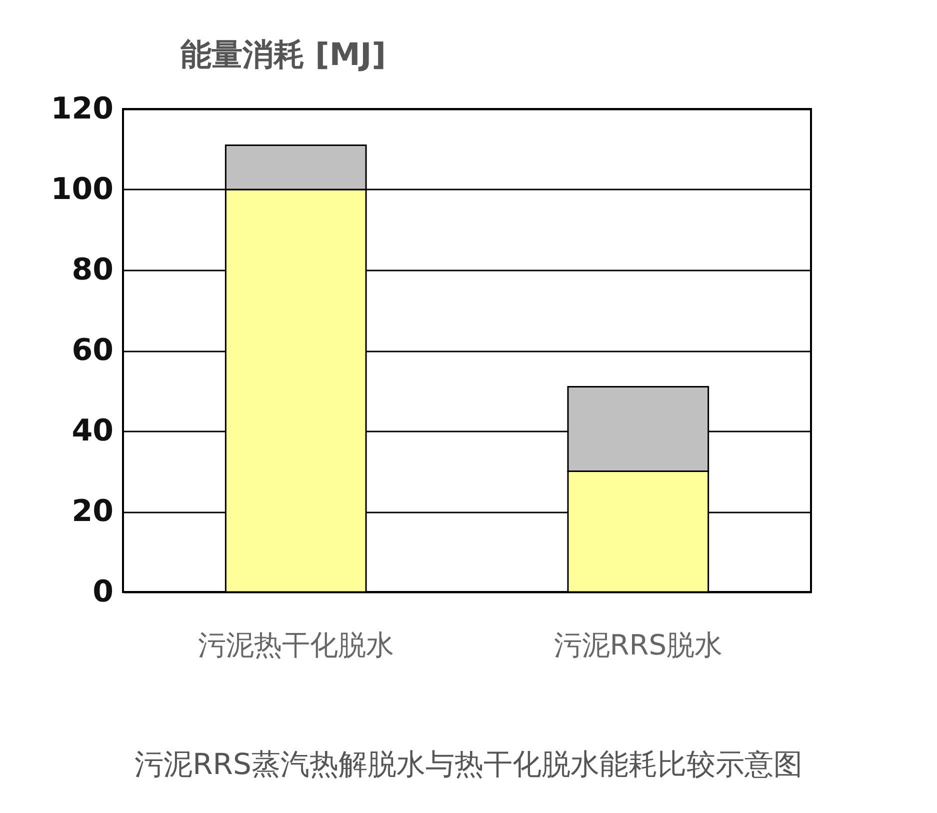 The height and width of the screenshot is (813, 937). Describe the element at coordinates (93, 431) in the screenshot. I see `y-tick-label: 40` at that location.